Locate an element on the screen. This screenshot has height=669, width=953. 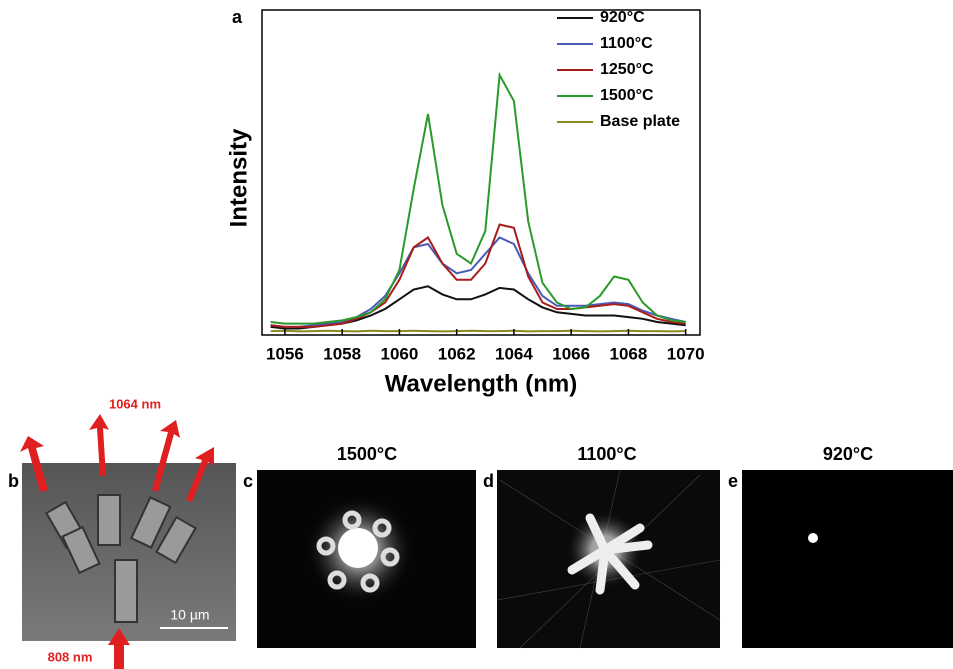
x-tick-label: 1064 is located at coordinates (514, 353).